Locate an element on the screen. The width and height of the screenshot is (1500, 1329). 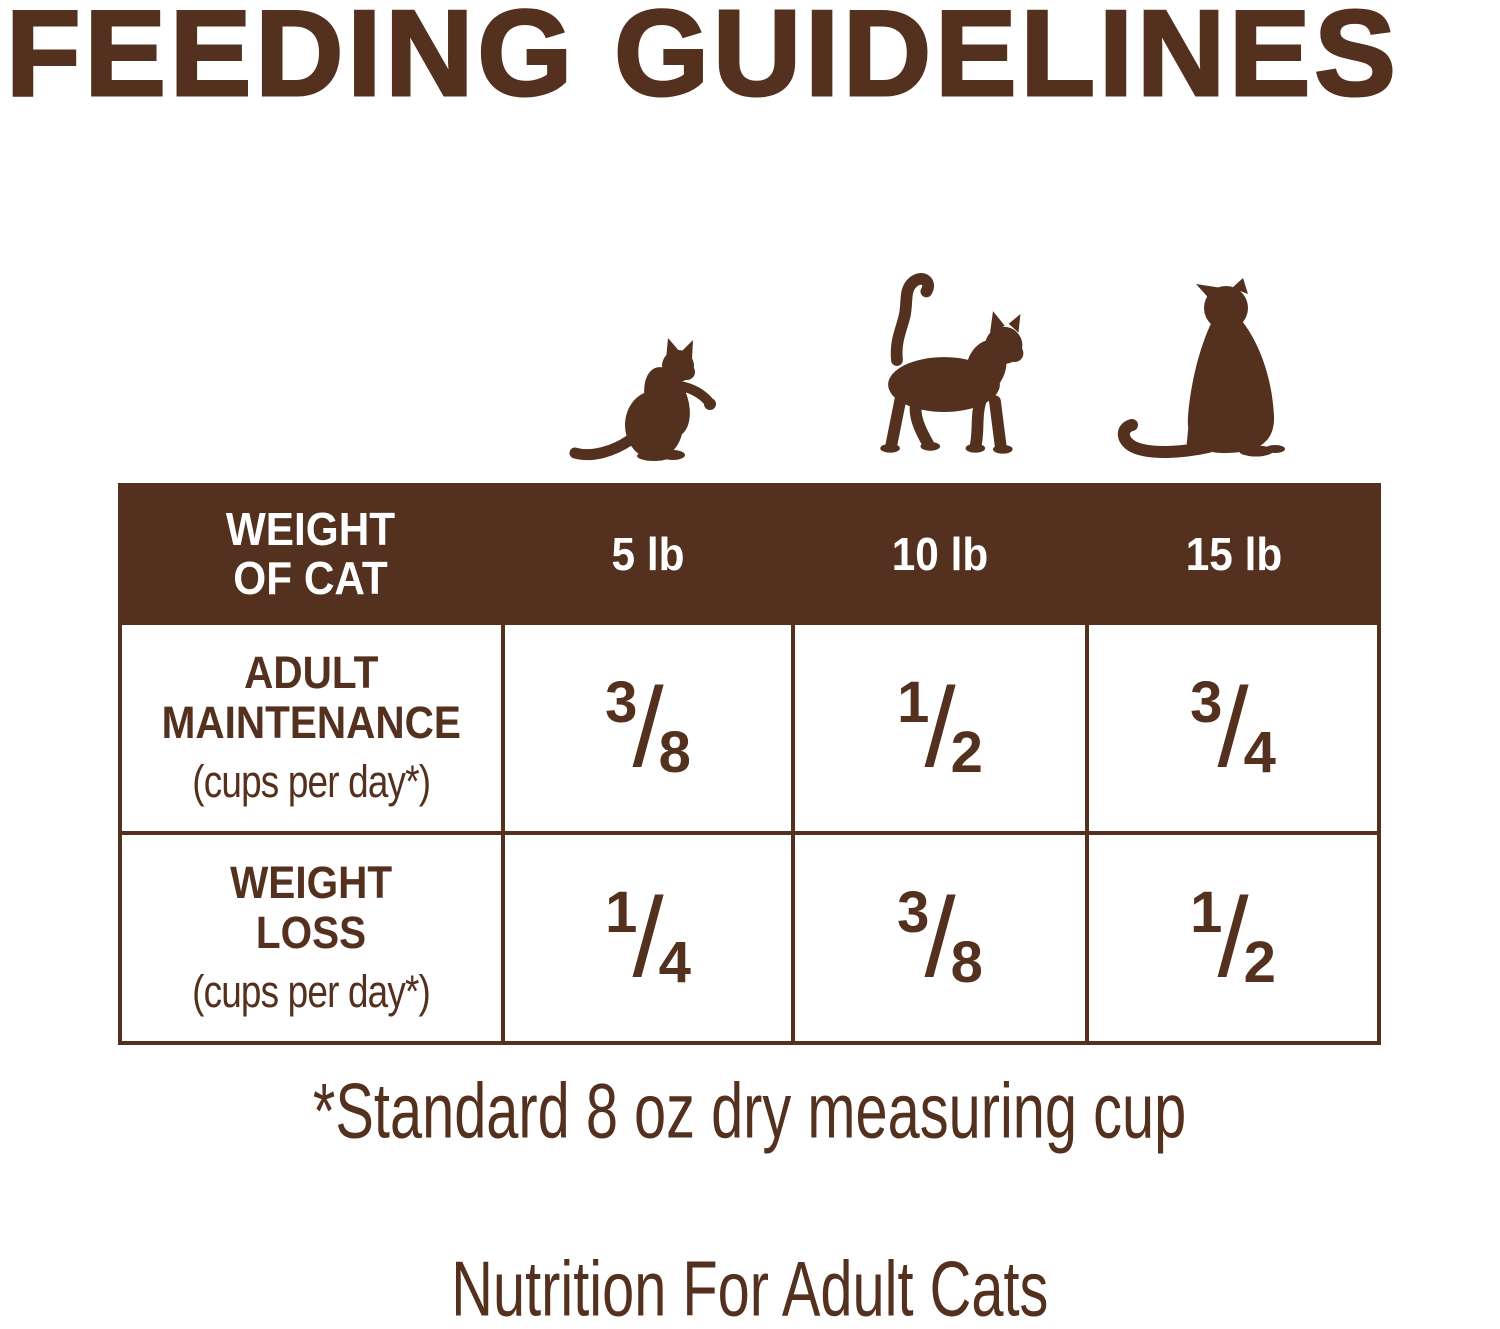
value-weight-loss-10lb: 3/8 is located at coordinates (940, 938).